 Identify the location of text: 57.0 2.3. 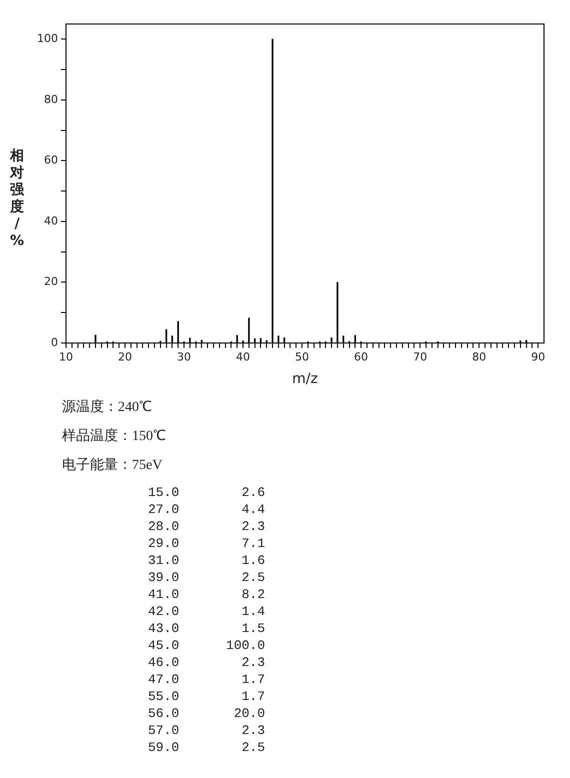
(207, 730).